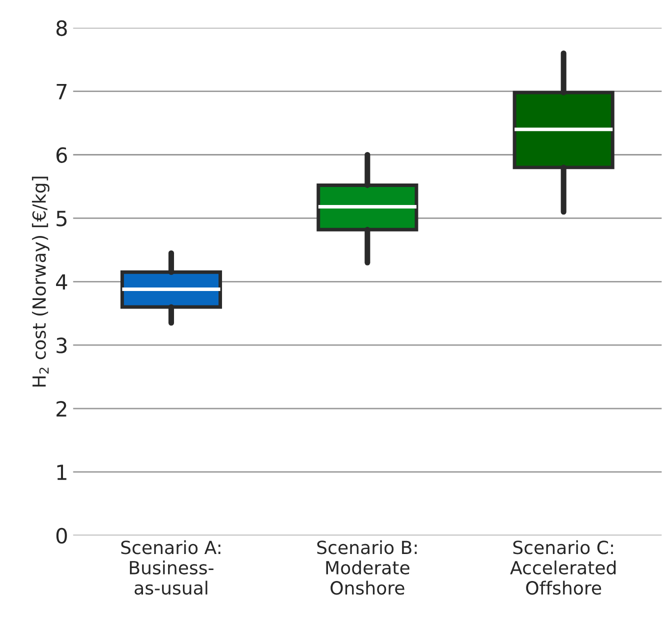 This screenshot has height=619, width=665. I want to click on y-tick-label: 8, so click(61, 28).